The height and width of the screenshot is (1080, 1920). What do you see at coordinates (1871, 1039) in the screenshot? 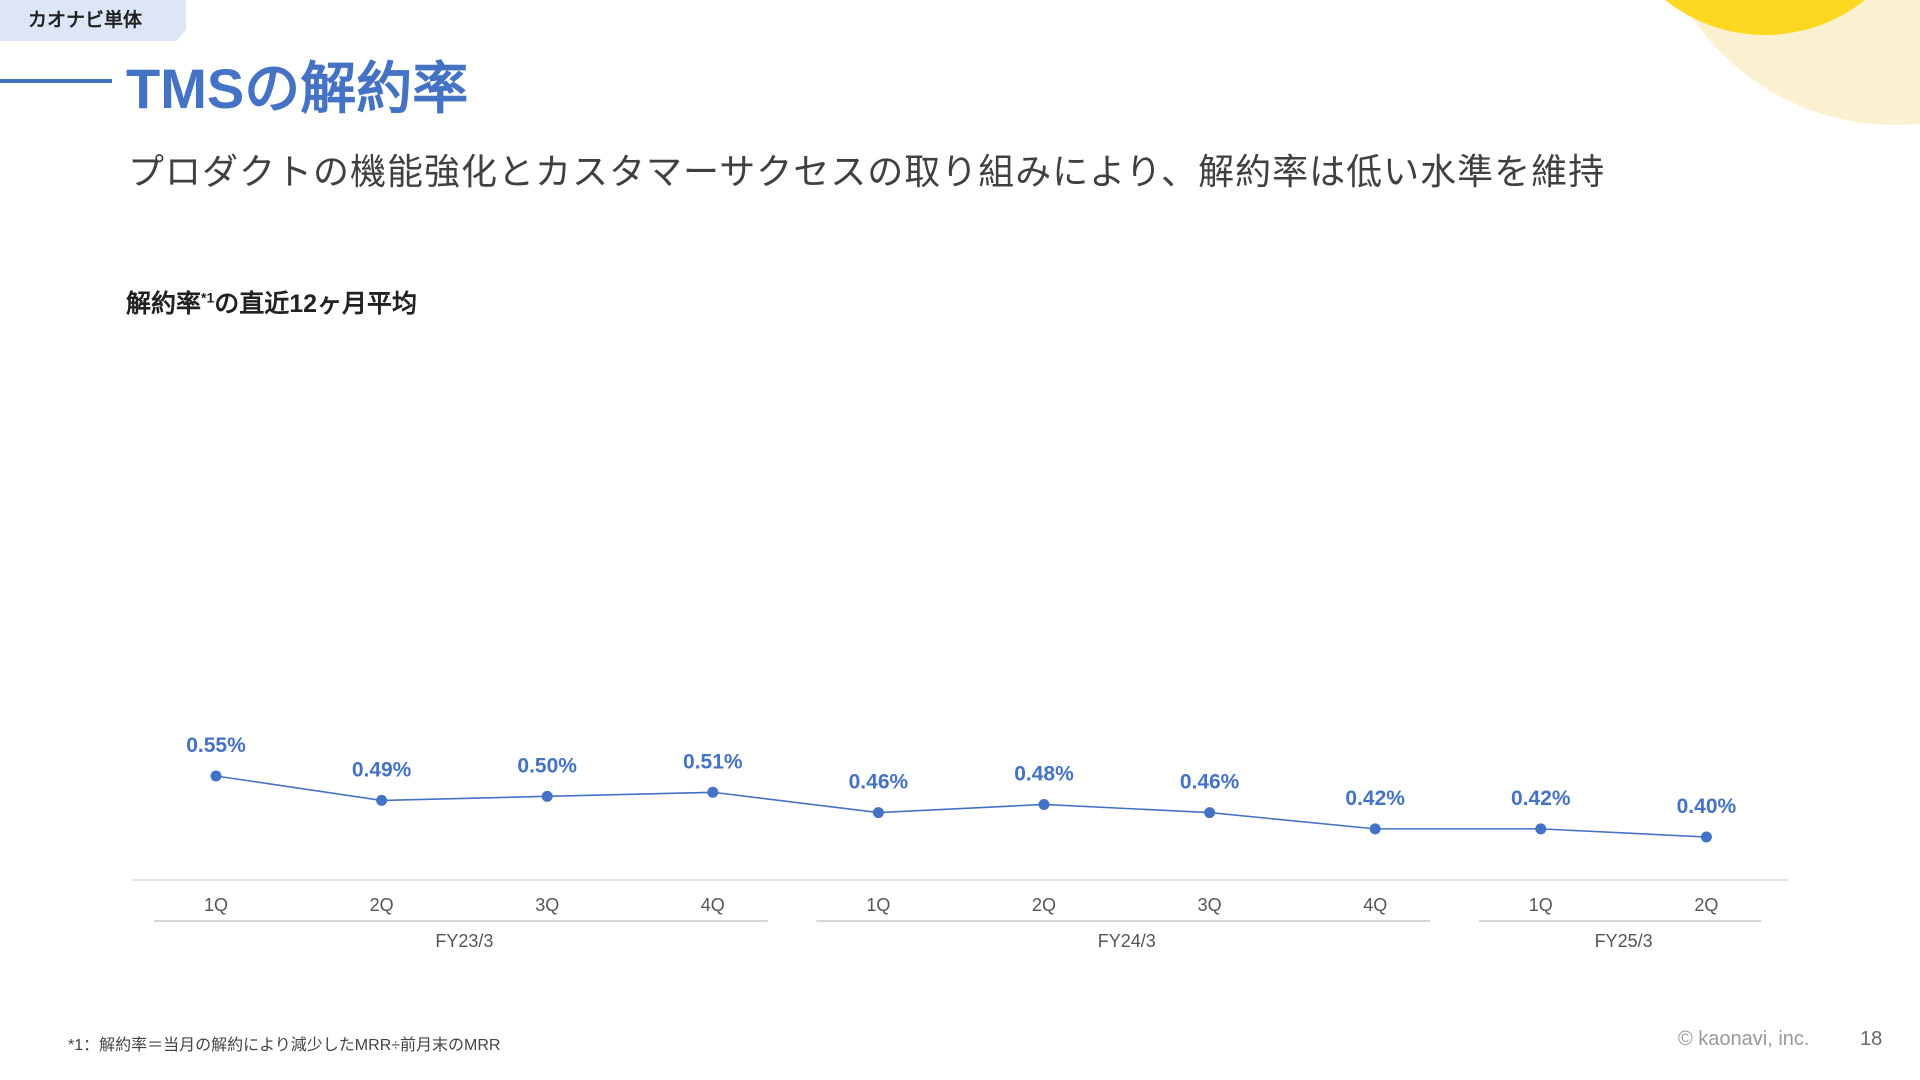
I see `page-number: 18` at bounding box center [1871, 1039].